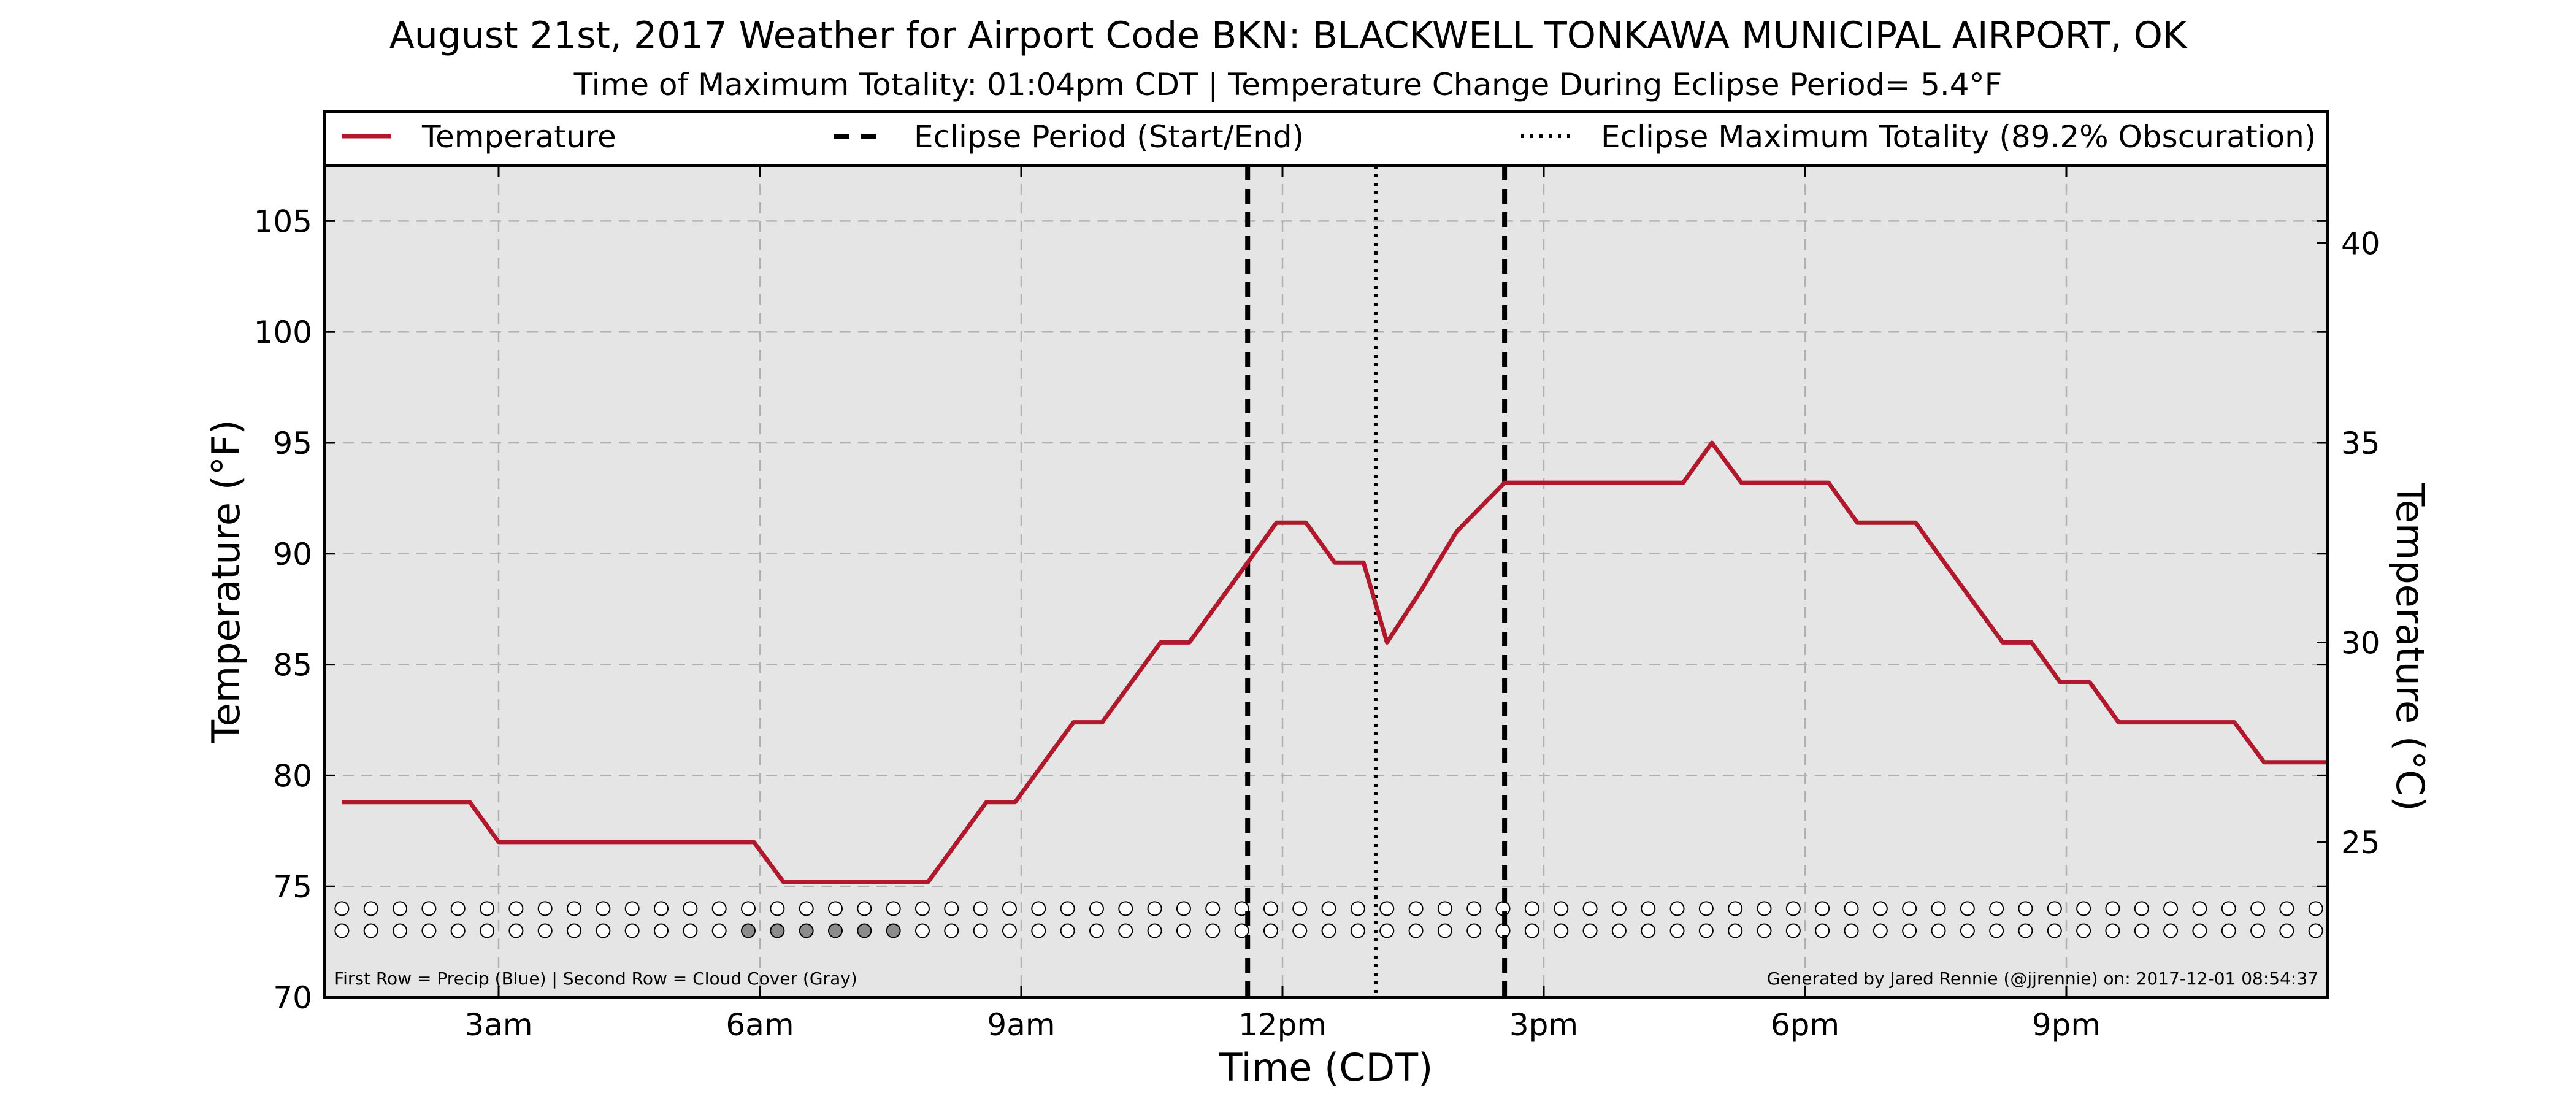  Describe the element at coordinates (292, 665) in the screenshot. I see `y-tick-label-left: 85` at that location.